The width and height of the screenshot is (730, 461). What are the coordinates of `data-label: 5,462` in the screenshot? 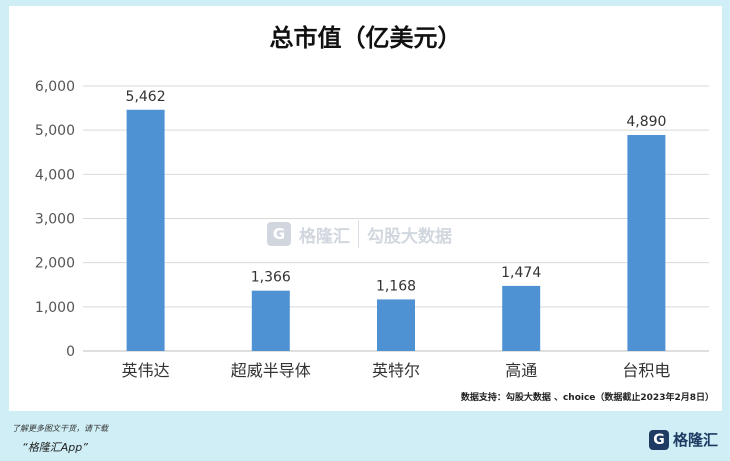 It's located at (146, 97).